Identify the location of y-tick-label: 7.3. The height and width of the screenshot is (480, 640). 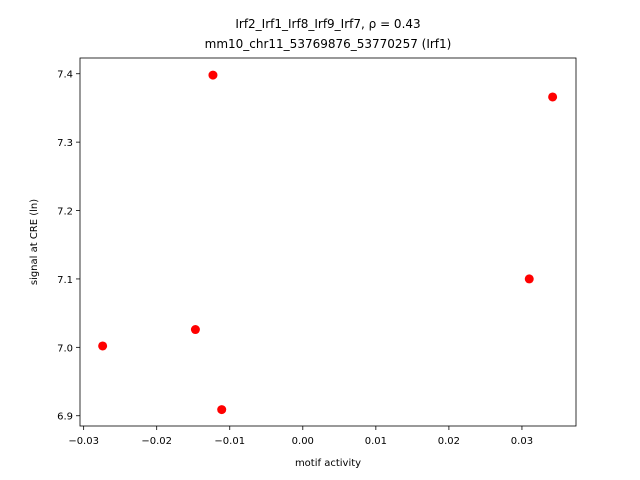
(65, 143).